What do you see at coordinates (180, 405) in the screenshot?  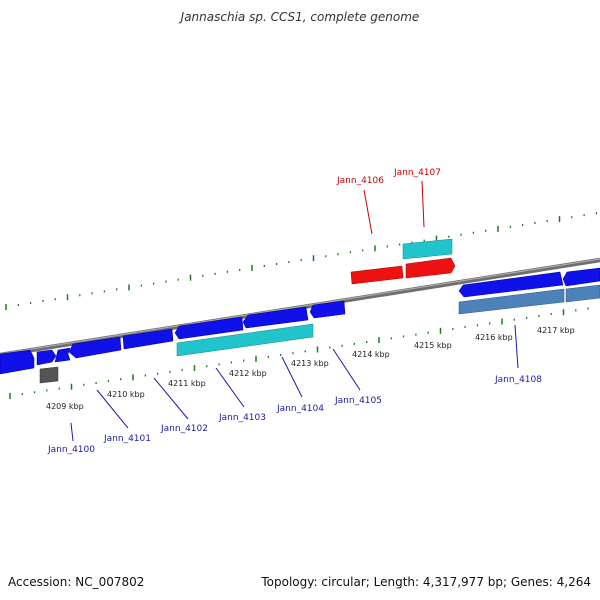 I see `gene-label-group: Jann_4102` at bounding box center [180, 405].